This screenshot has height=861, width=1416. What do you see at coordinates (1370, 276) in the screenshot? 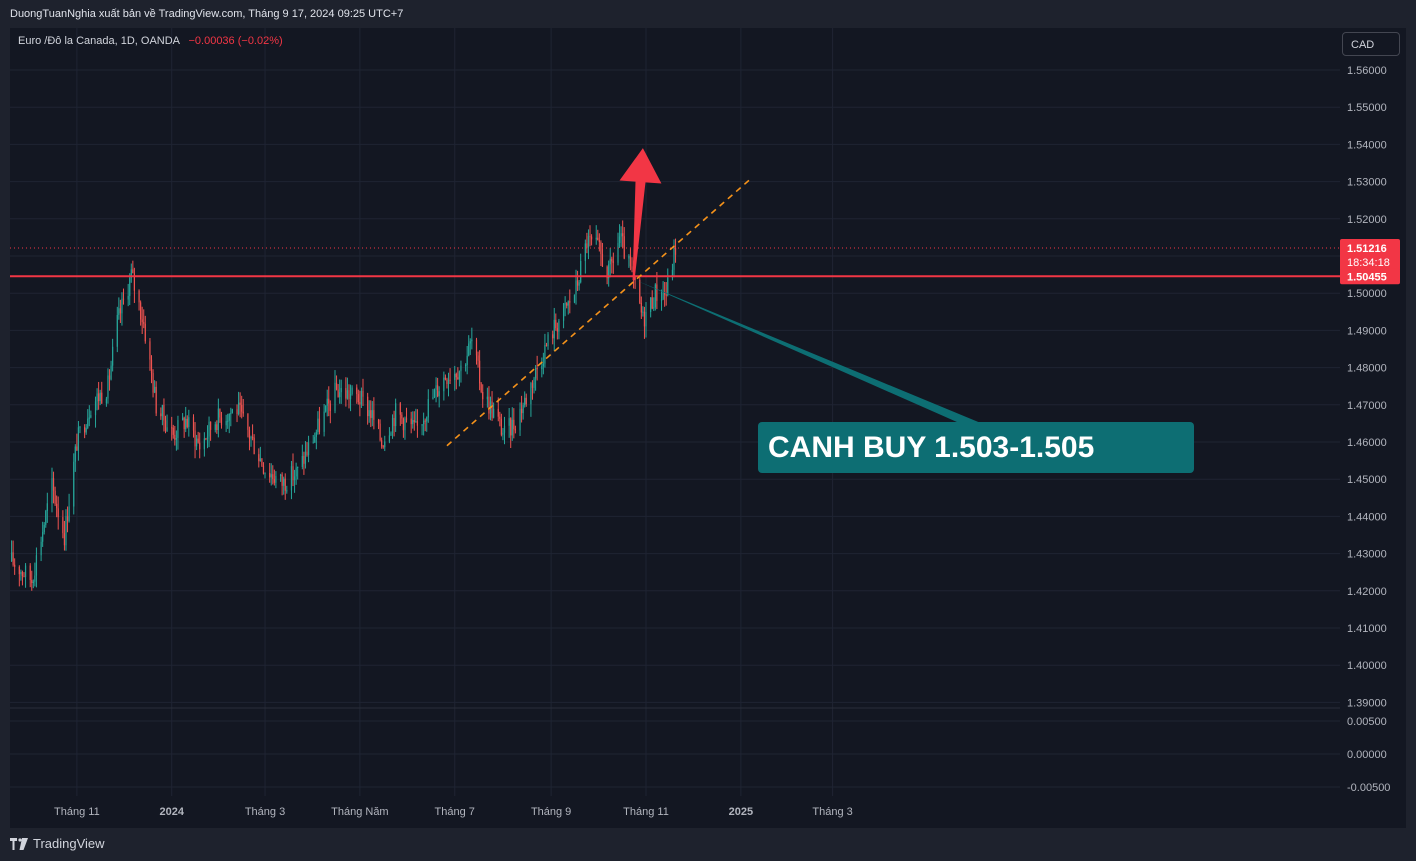
I see `level-tag` at bounding box center [1370, 276].